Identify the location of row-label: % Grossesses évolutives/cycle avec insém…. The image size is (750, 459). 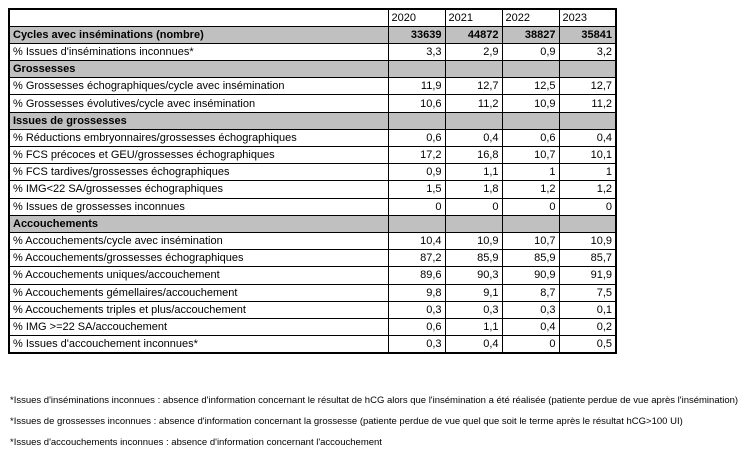
(198, 103).